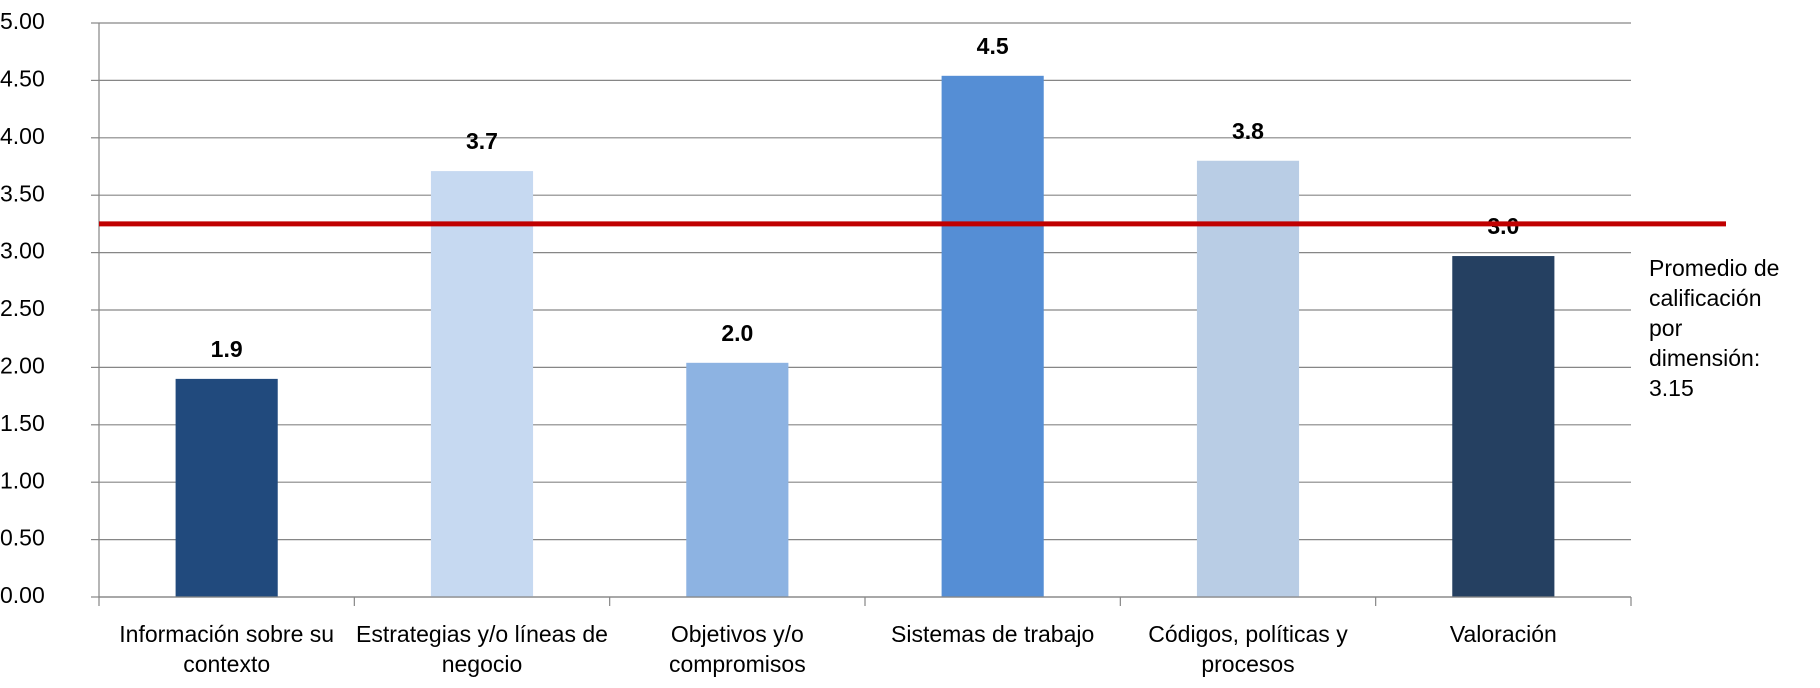  I want to click on x-tick-label: Sistemas de trabajo, so click(993, 634).